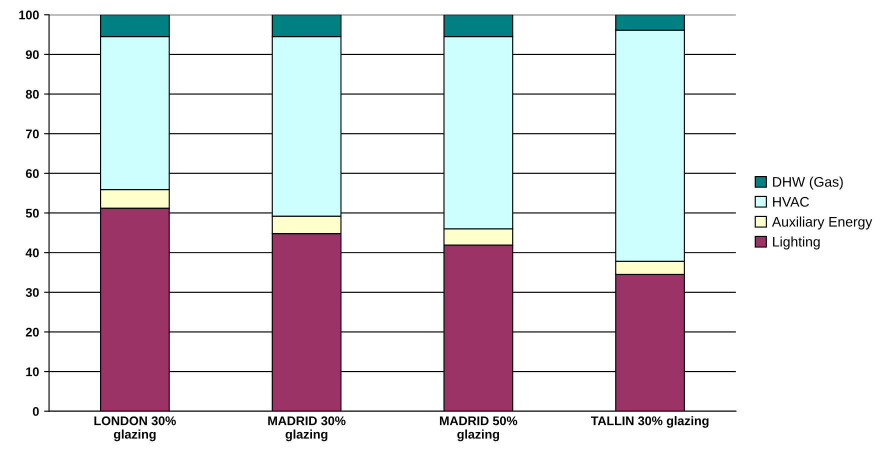  I want to click on y-tick-label: 20, so click(32, 332).